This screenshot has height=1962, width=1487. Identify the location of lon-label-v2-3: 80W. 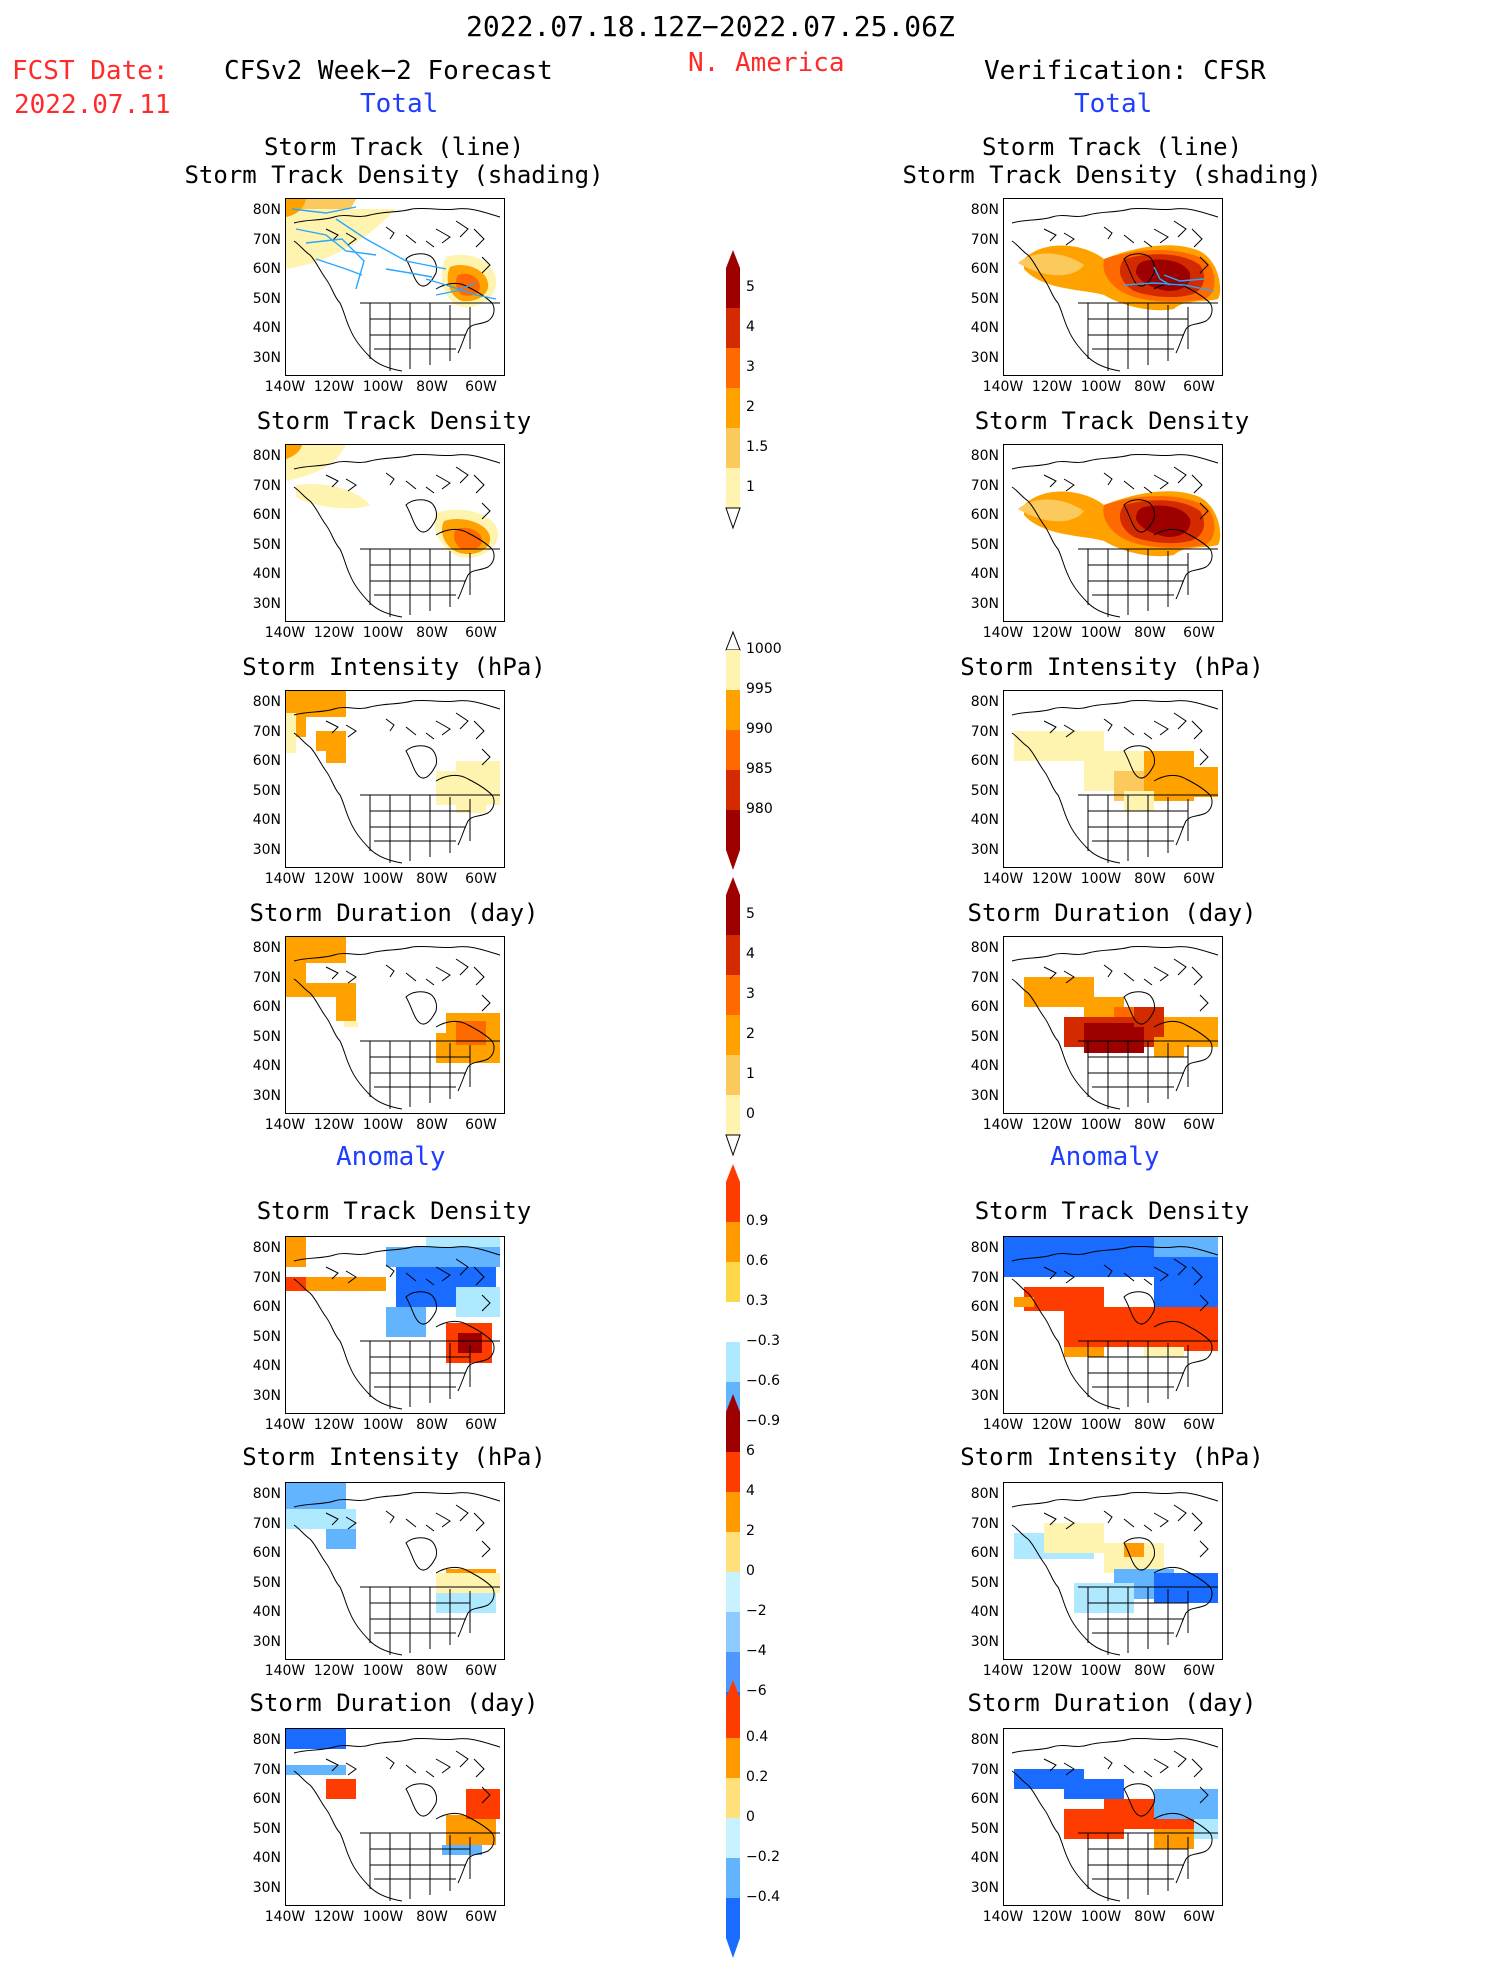
(1150, 633).